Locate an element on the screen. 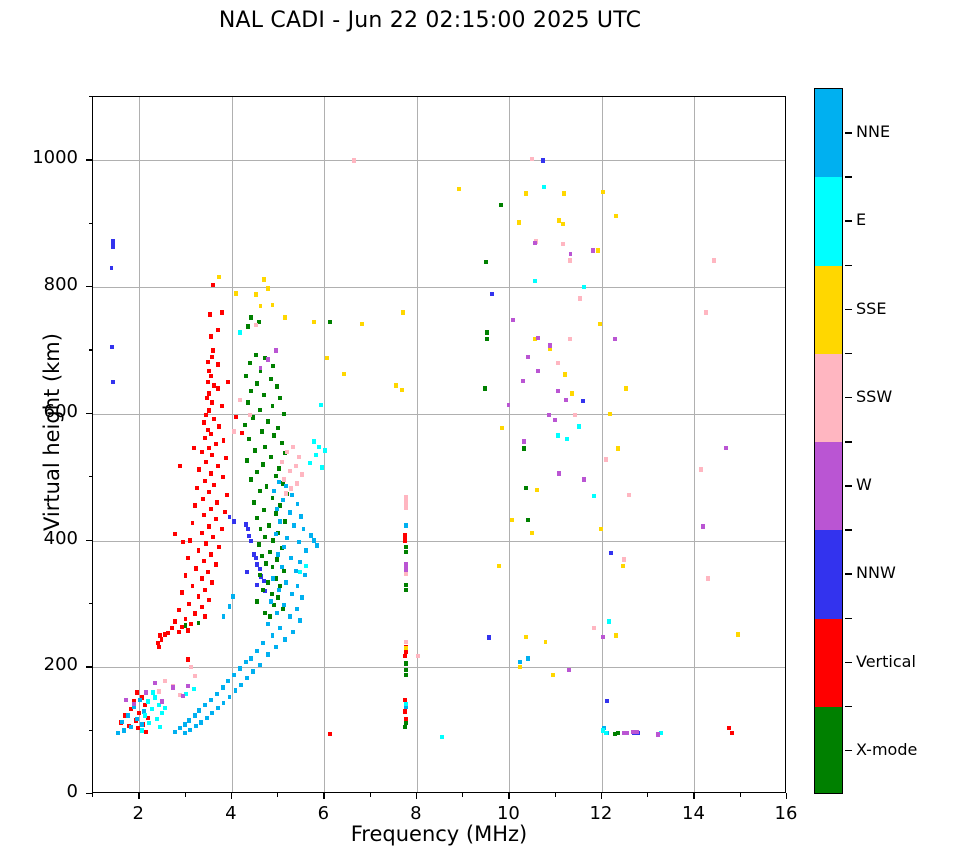  gridline-horizontal is located at coordinates (439, 541).